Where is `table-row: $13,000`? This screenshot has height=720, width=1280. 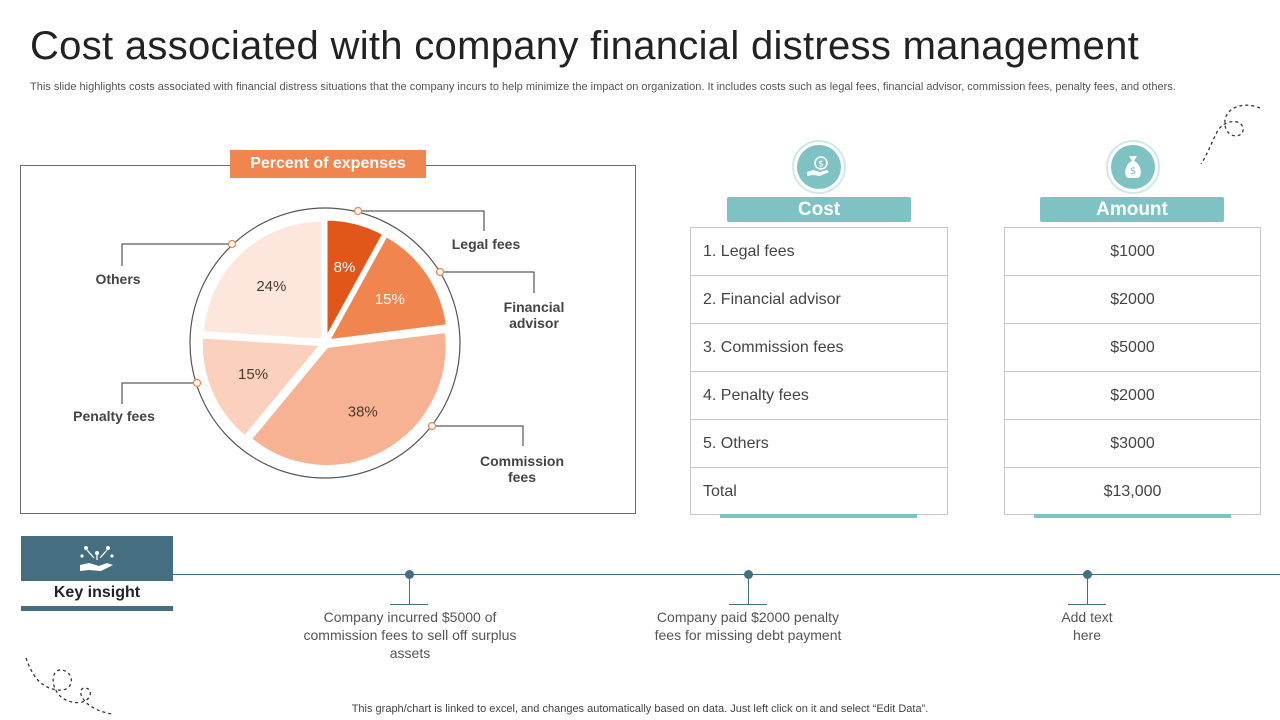 table-row: $13,000 is located at coordinates (1132, 491).